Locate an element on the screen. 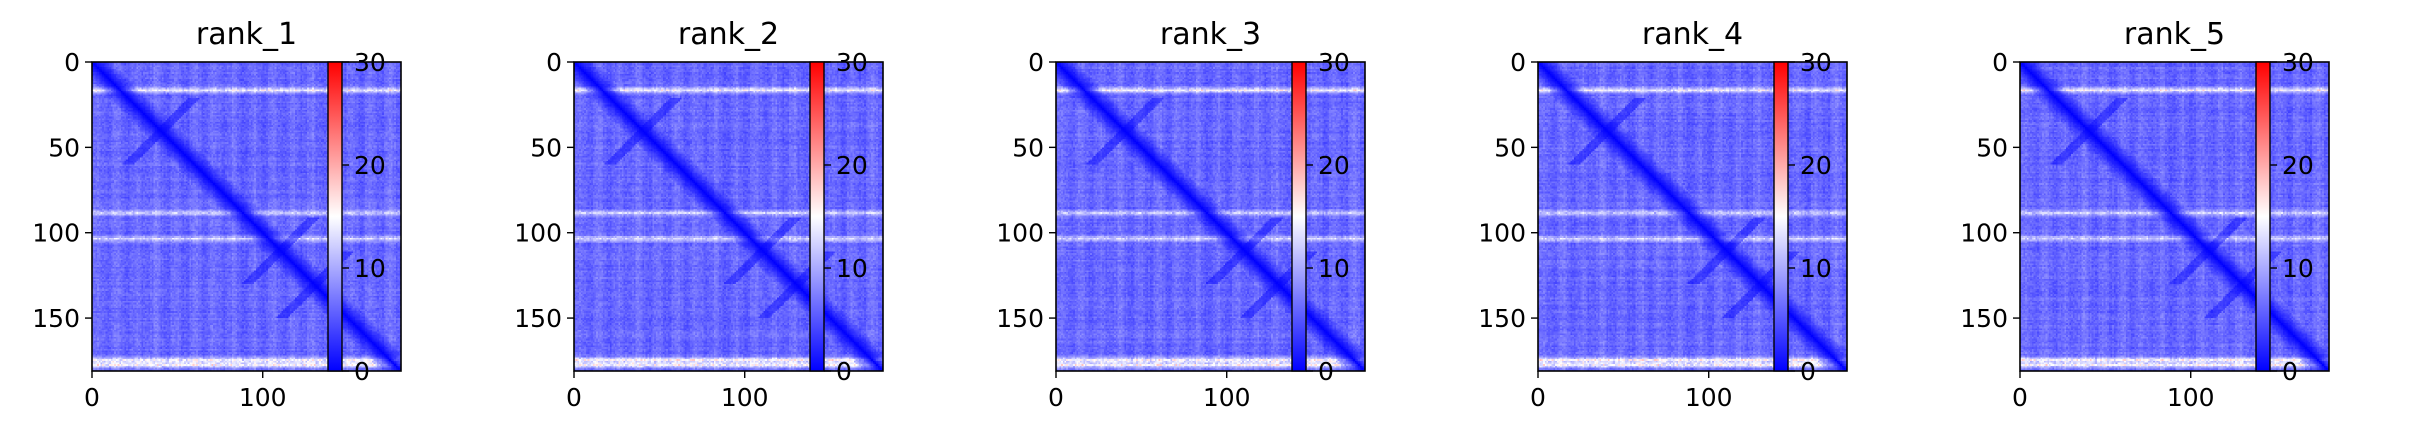 The height and width of the screenshot is (438, 2435). panel-title: rank_1 is located at coordinates (246, 34).